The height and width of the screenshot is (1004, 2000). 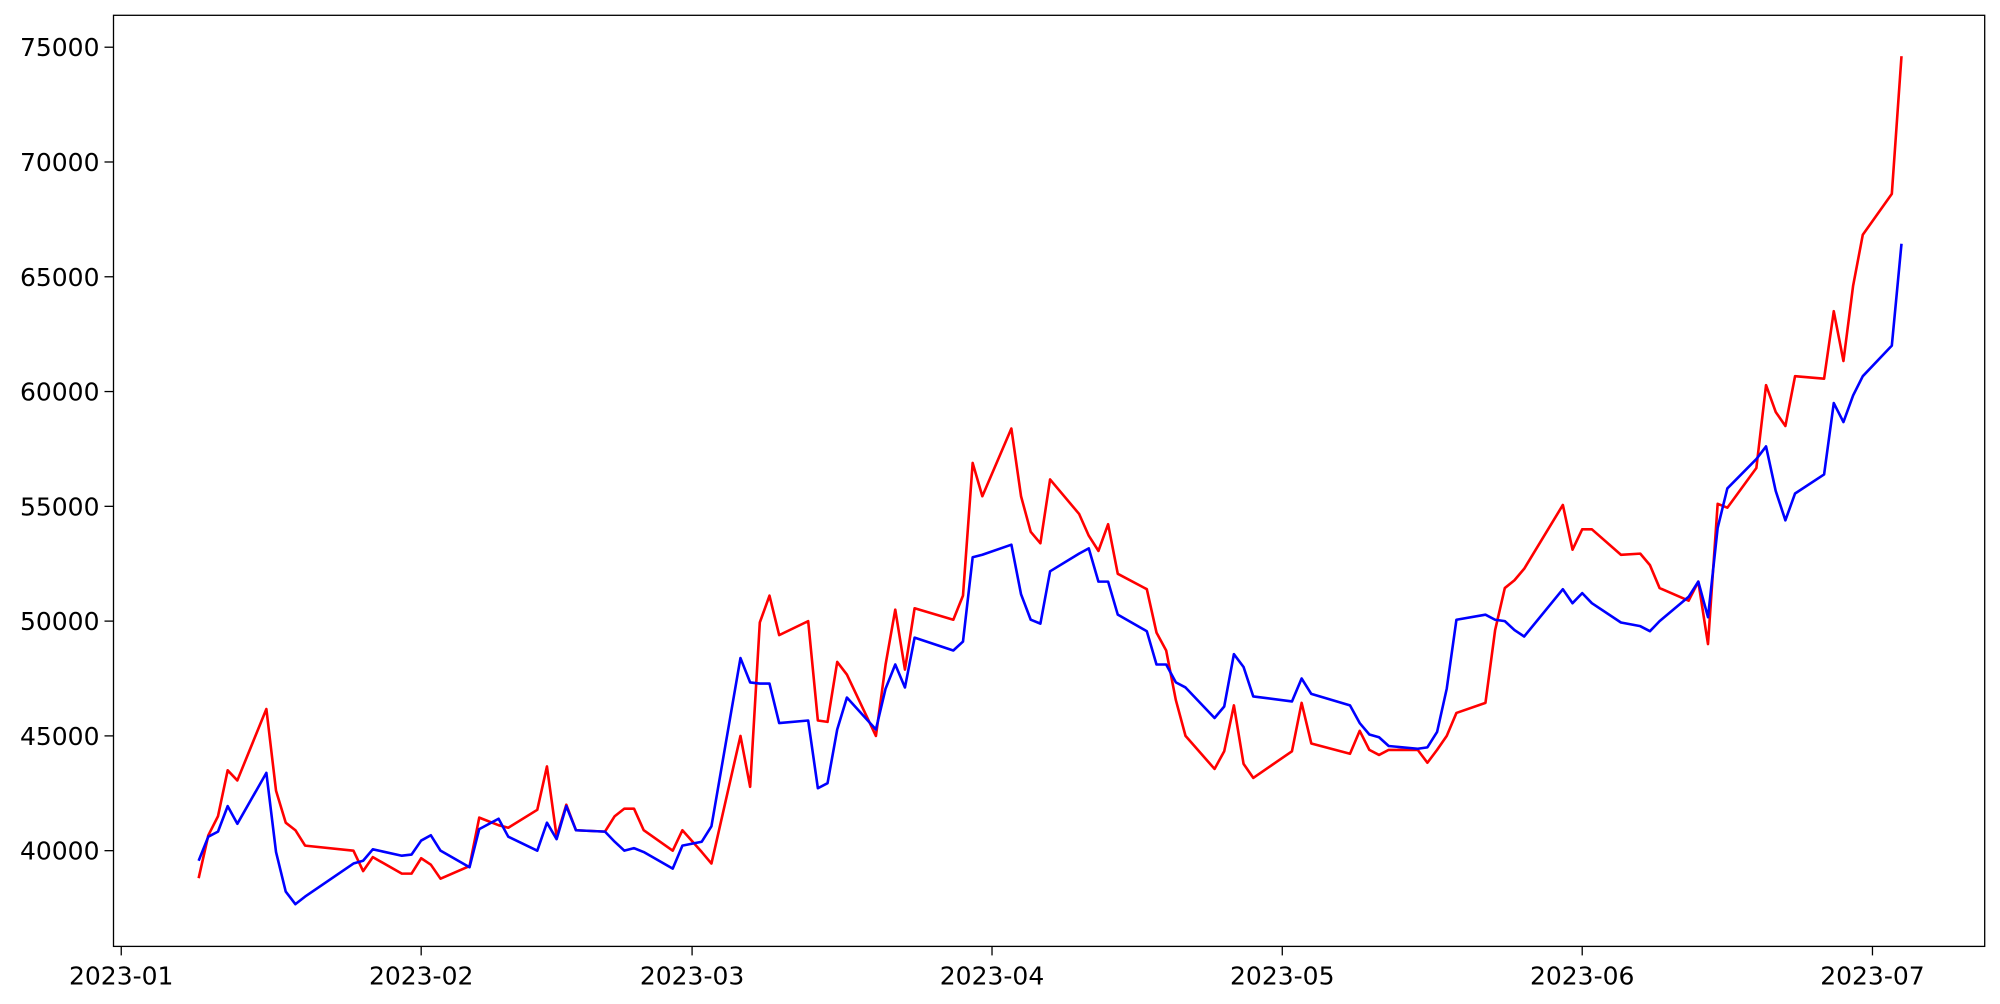 What do you see at coordinates (60, 277) in the screenshot?
I see `y-tick-label: 65000` at bounding box center [60, 277].